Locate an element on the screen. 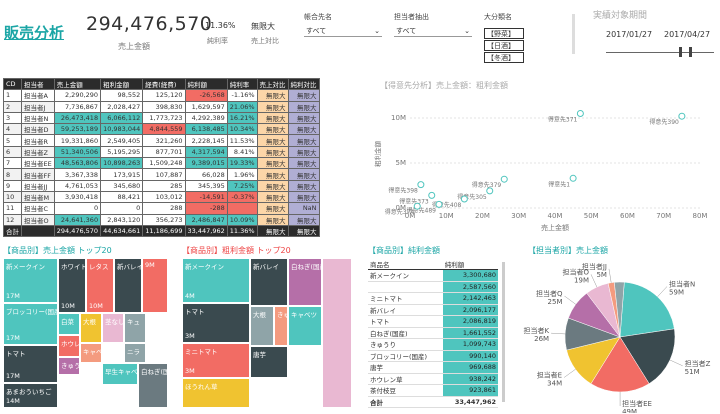 The width and height of the screenshot is (720, 414). table-cell: 無限大 is located at coordinates (272, 185).